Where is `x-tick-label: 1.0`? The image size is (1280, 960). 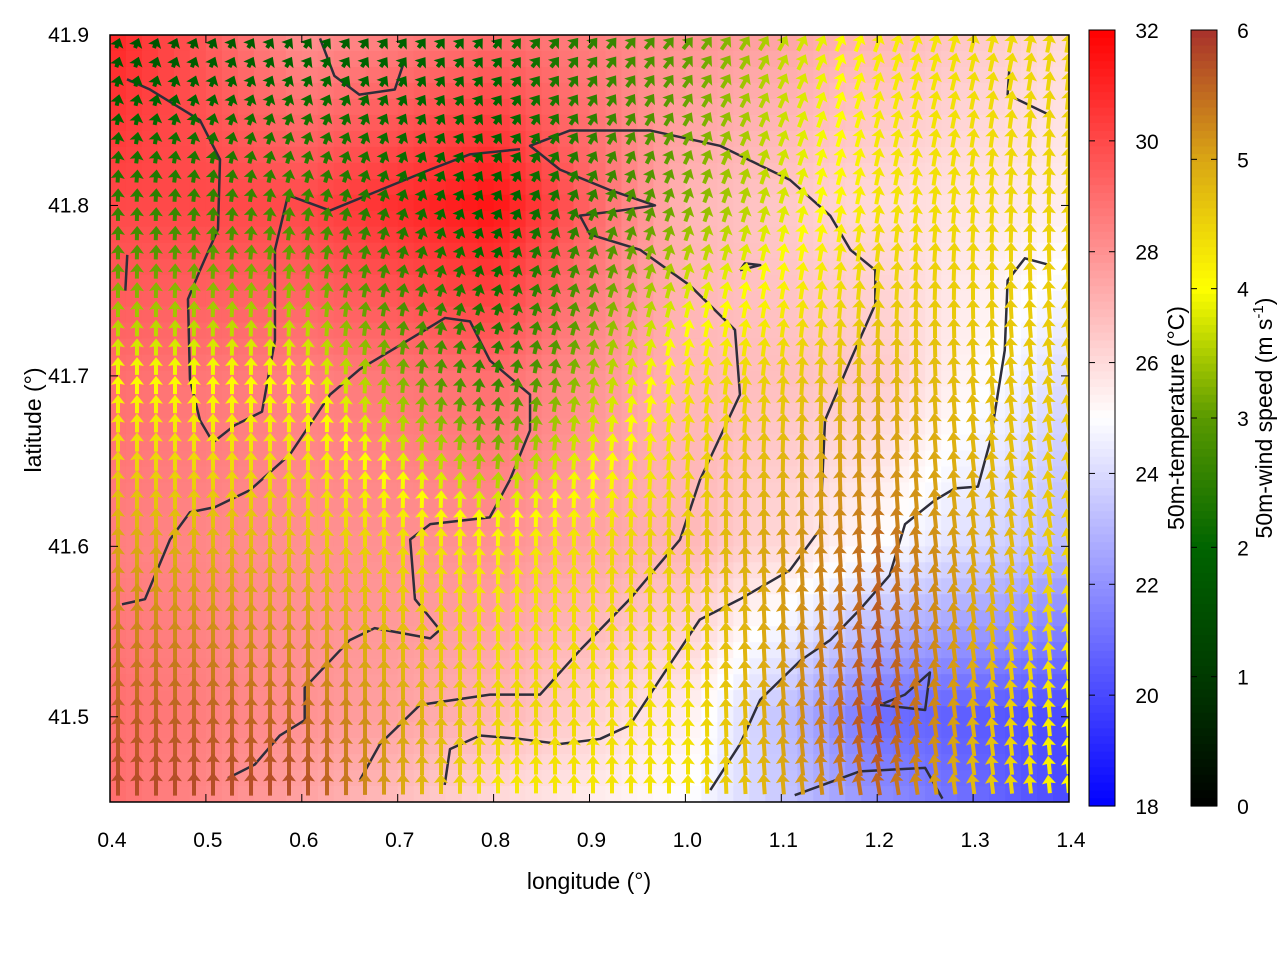
x-tick-label: 1.0 is located at coordinates (687, 840).